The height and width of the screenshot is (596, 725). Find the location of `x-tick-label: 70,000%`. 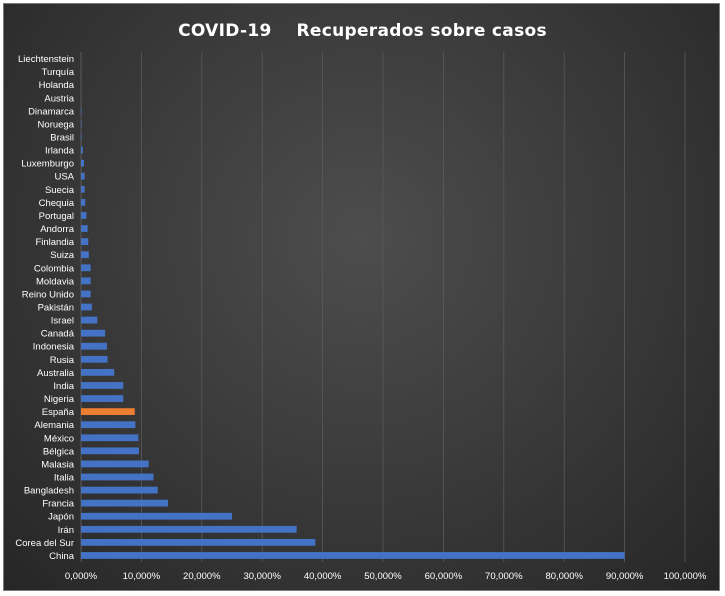

x-tick-label: 70,000% is located at coordinates (504, 576).